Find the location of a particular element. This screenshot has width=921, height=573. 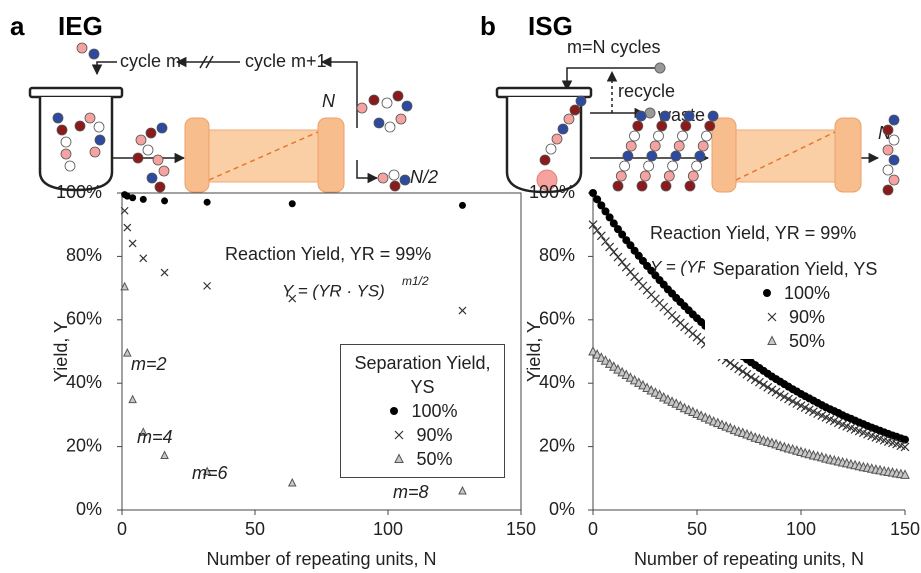

legend-label: 50% is located at coordinates (434, 459).